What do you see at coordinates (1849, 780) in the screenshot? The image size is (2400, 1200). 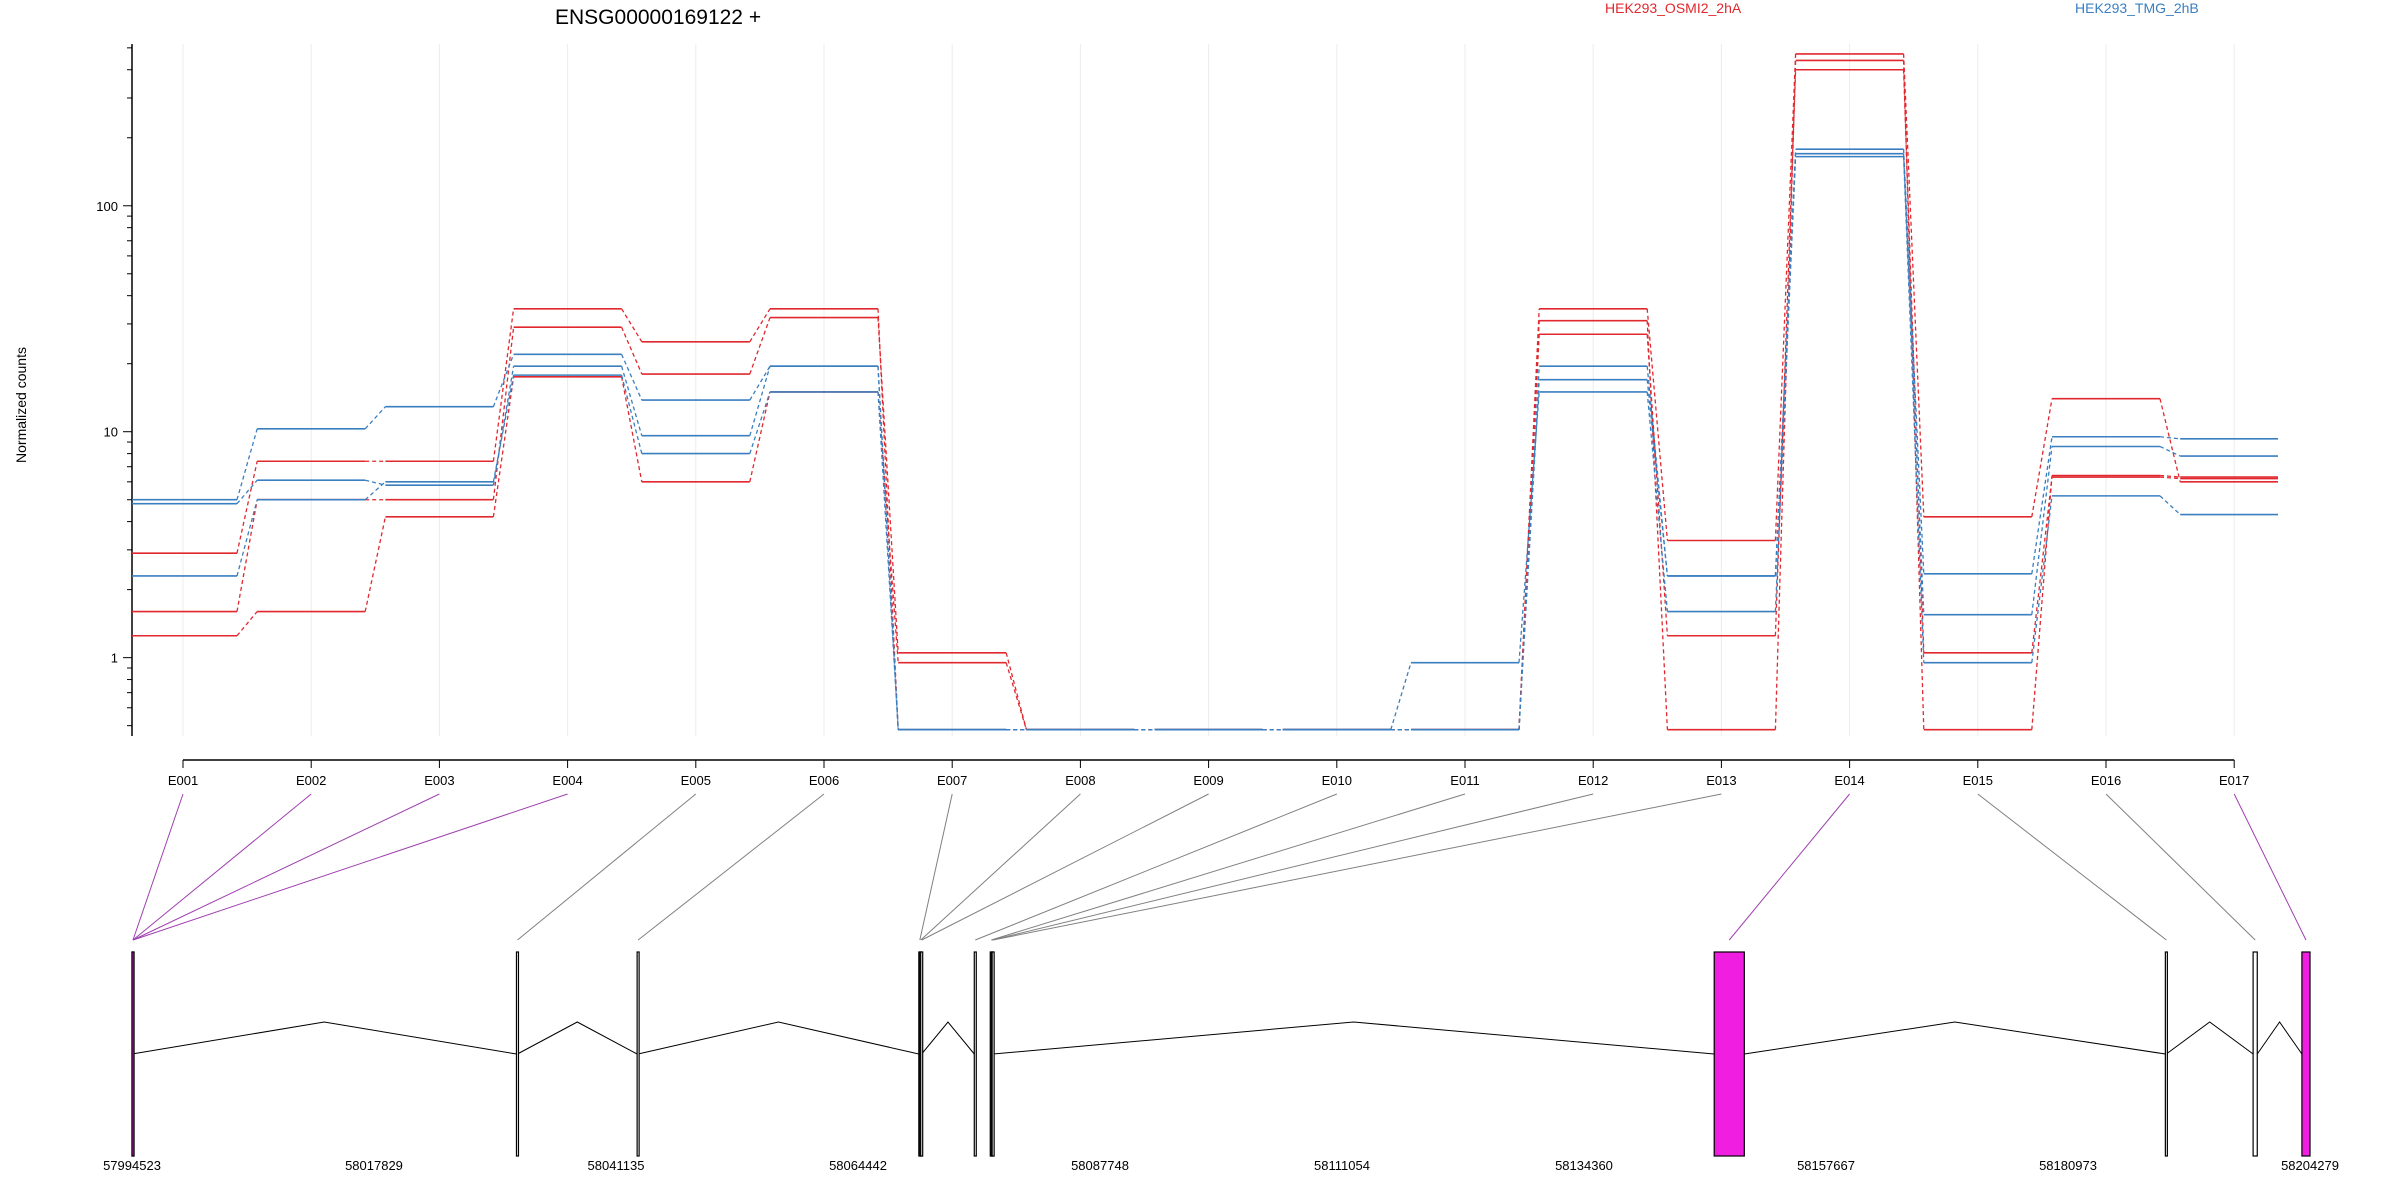 I see `x-tick-label-E014: E014` at bounding box center [1849, 780].